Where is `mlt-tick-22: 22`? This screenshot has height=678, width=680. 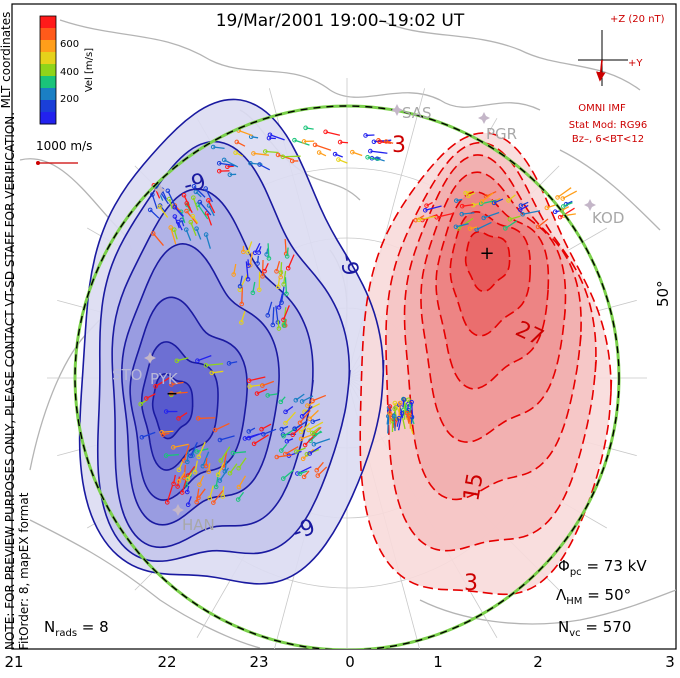 mlt-tick-22: 22 is located at coordinates (166, 662).